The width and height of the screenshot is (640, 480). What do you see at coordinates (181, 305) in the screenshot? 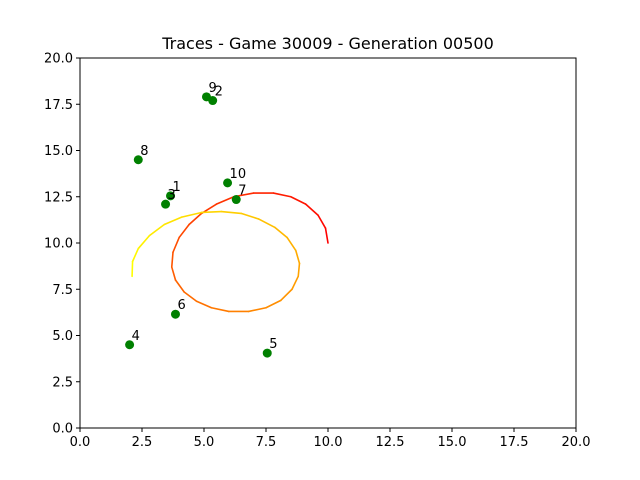
I see `data-point-label: 6` at bounding box center [181, 305].